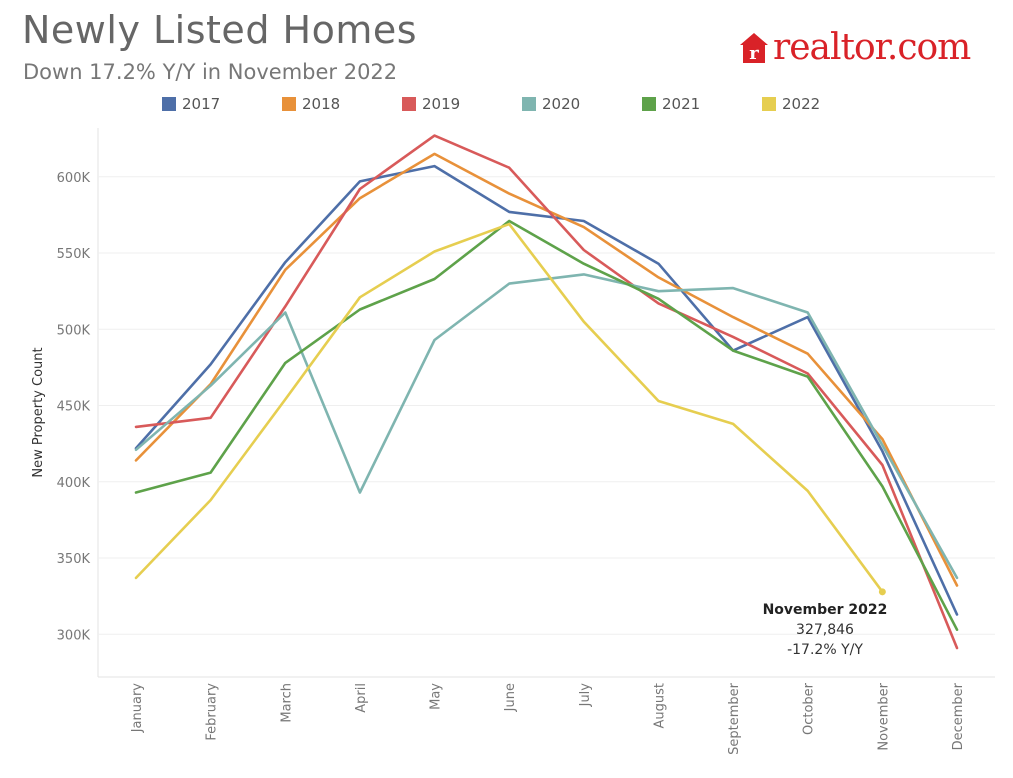 The height and width of the screenshot is (778, 1013). I want to click on legend-item-2019: 2019, so click(431, 104).